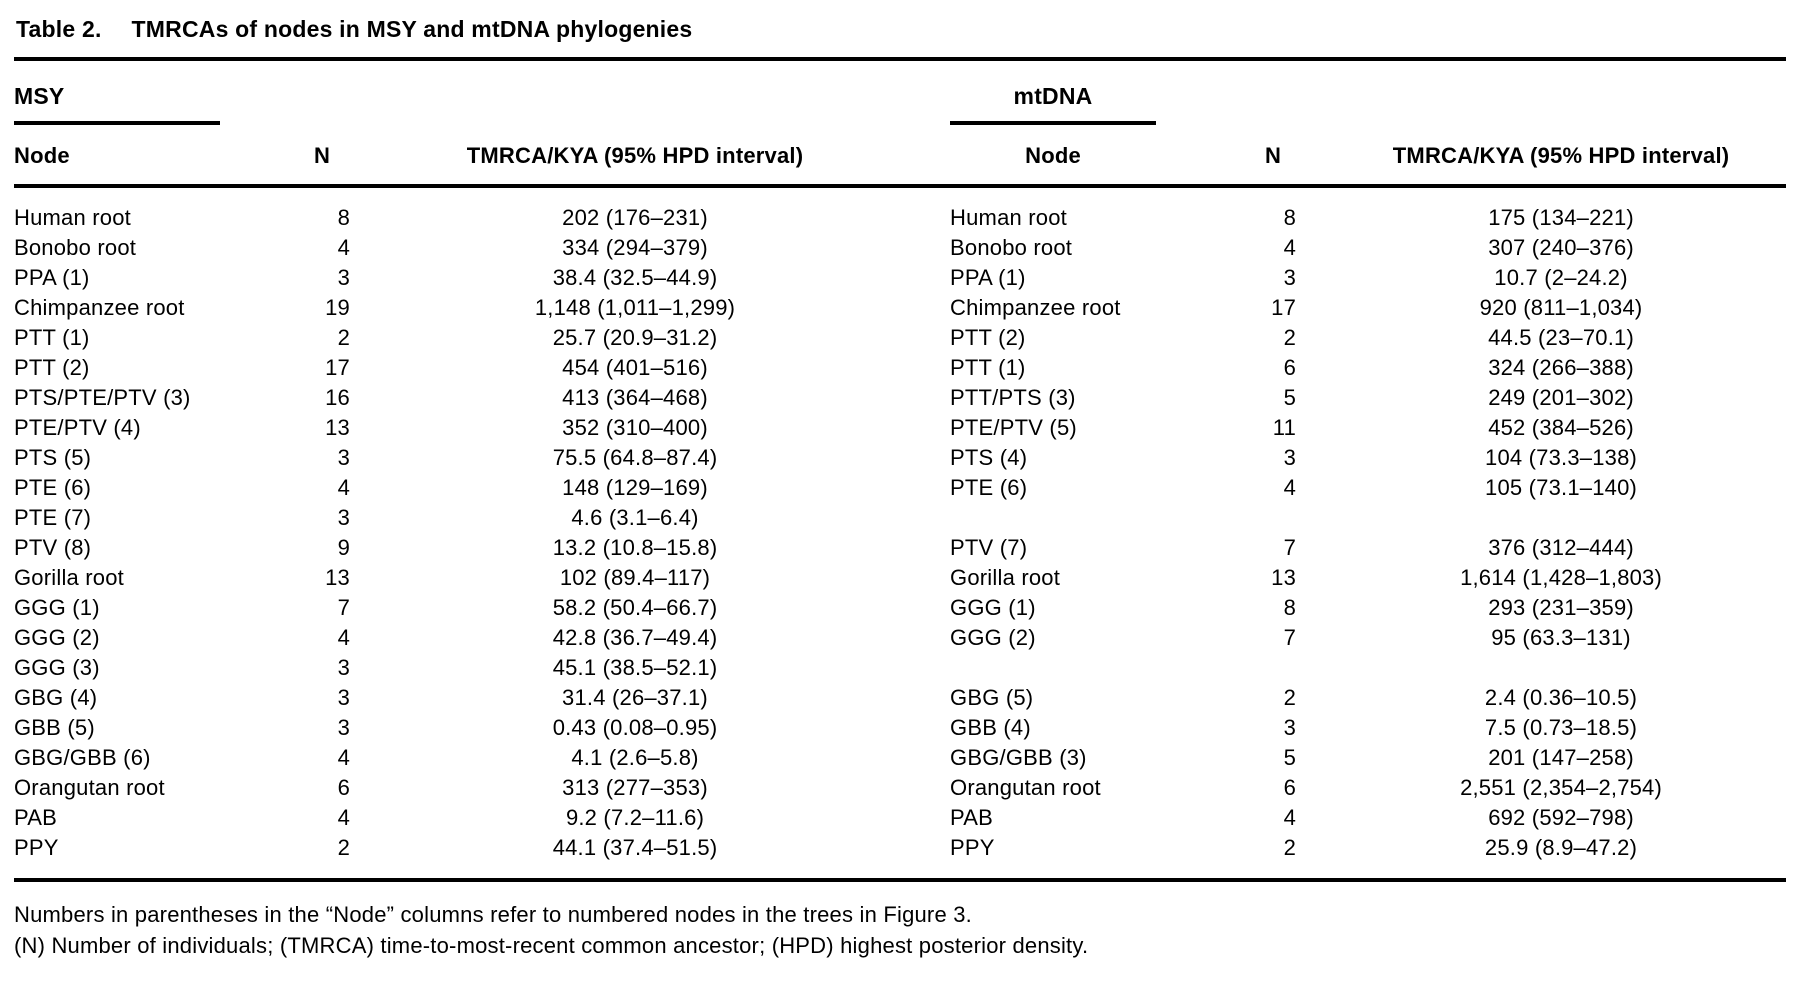 This screenshot has height=983, width=1800. What do you see at coordinates (1561, 547) in the screenshot?
I see `mtdna-tmrca-cell: 376 (312–444)` at bounding box center [1561, 547].